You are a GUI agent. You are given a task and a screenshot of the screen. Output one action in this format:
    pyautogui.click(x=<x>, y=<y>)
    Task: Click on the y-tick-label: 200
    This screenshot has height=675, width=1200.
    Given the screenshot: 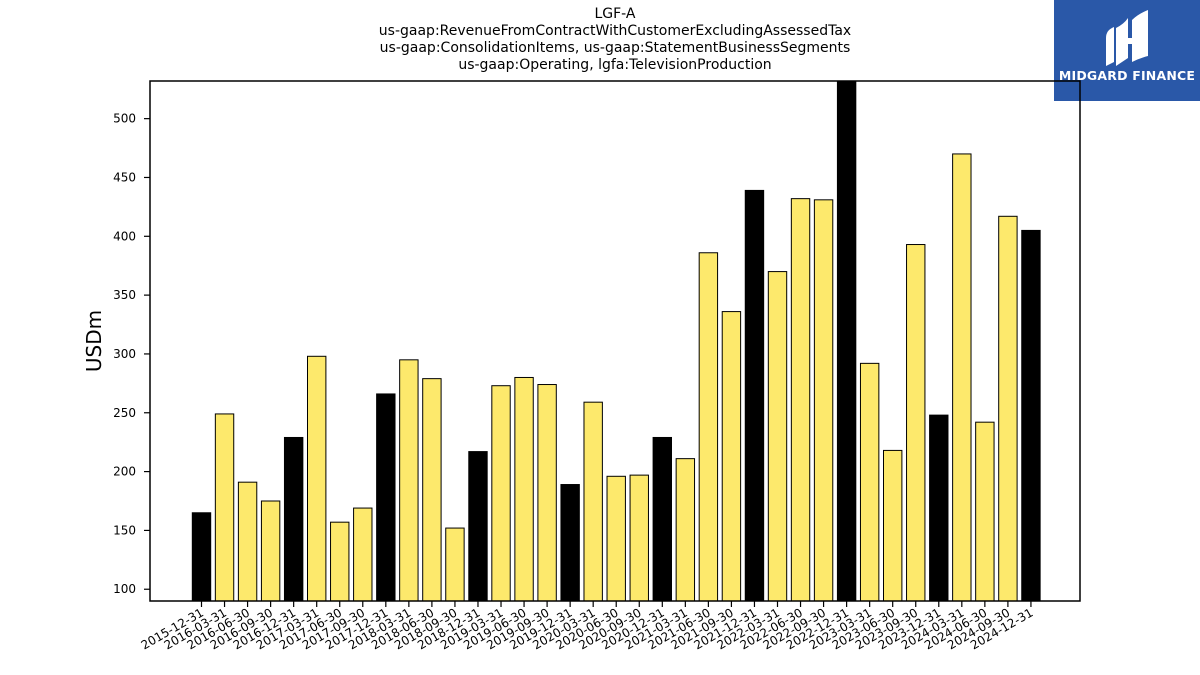 What is the action you would take?
    pyautogui.click(x=124, y=472)
    